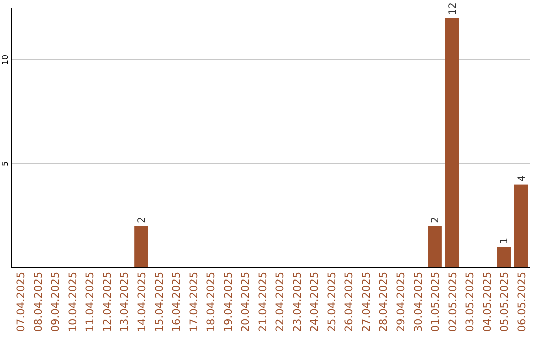 The height and width of the screenshot is (340, 540). Describe the element at coordinates (402, 302) in the screenshot. I see `x-tick-label: 29.04.2025` at that location.